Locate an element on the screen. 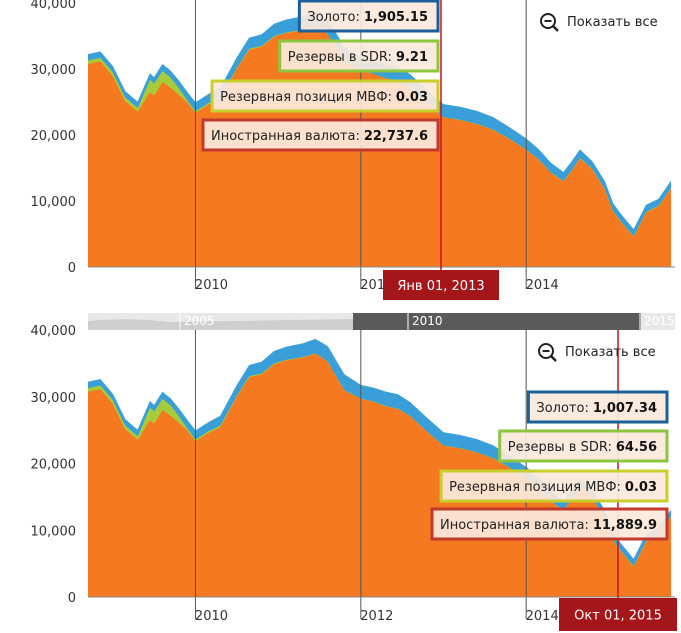 Image resolution: width=681 pixels, height=633 pixels. bottom-y-axis: 0 10,000 20,000 30,000 40,000 is located at coordinates (54, 465).